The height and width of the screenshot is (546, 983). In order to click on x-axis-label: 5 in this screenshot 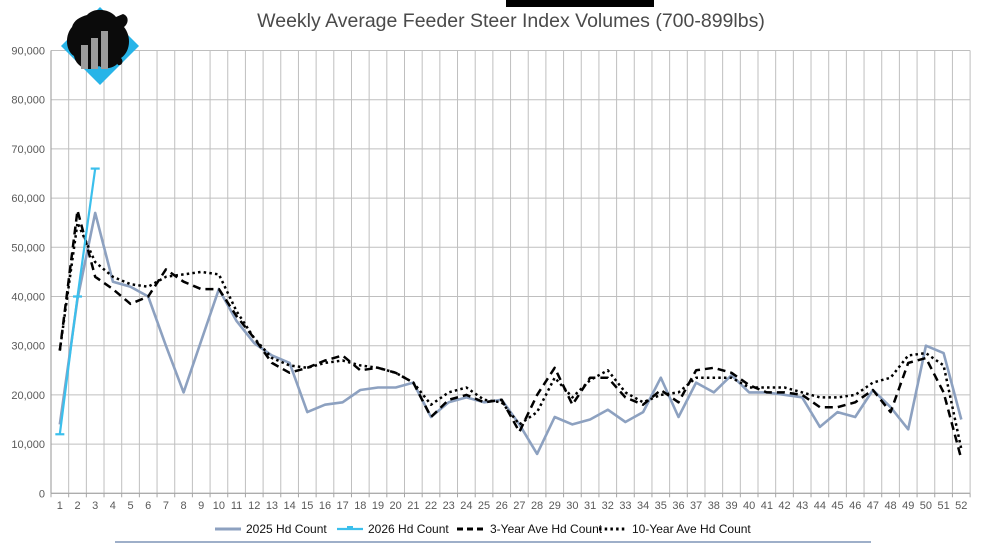, I will do `click(130, 506)`.